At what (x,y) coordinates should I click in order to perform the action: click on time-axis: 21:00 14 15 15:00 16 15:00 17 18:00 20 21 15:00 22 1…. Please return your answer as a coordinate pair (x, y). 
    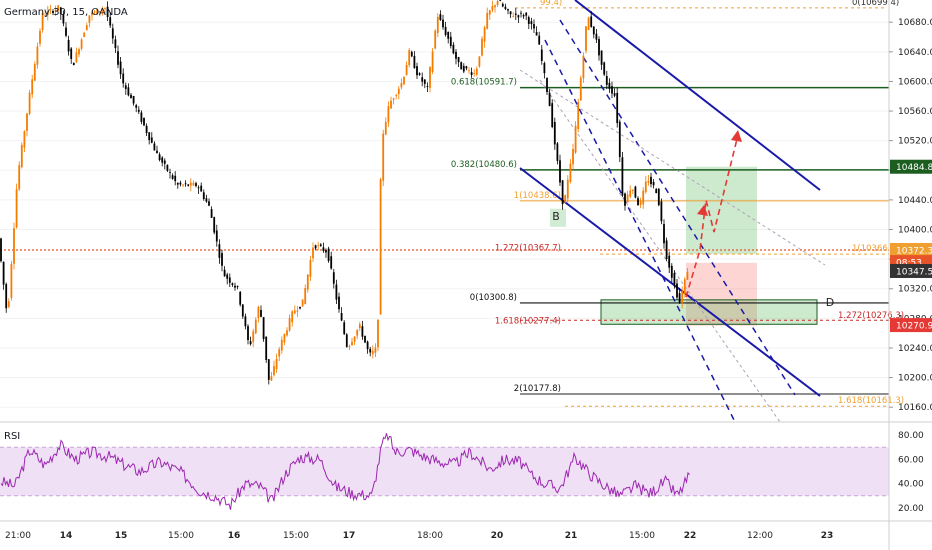
    Looking at the image, I should click on (419, 536).